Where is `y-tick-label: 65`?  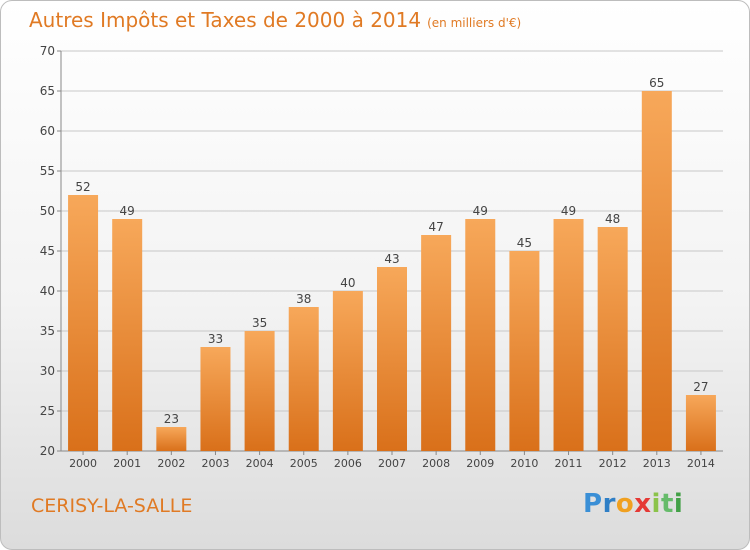 y-tick-label: 65 is located at coordinates (47, 91).